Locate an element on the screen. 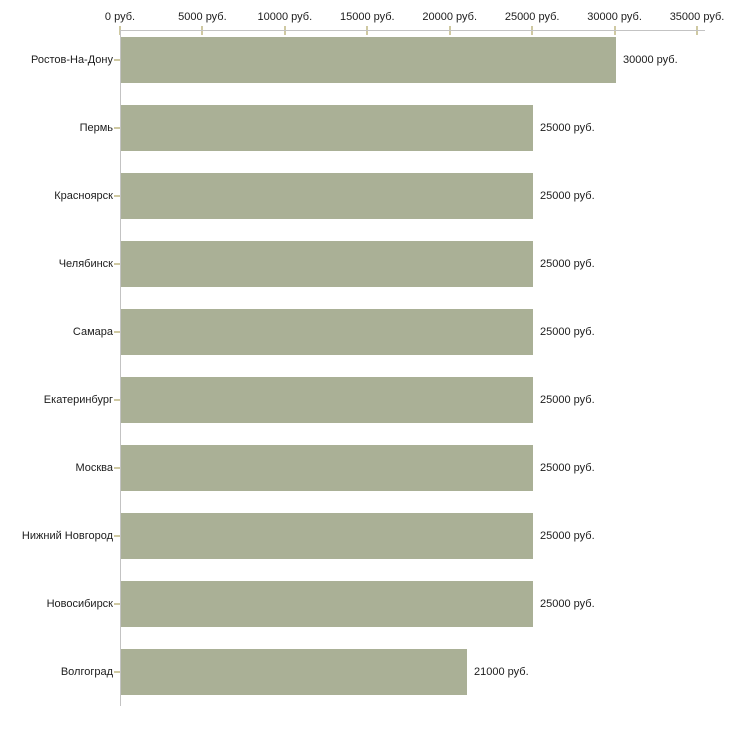 The image size is (730, 730). x-axis-tick-label: 20000 руб. is located at coordinates (450, 17).